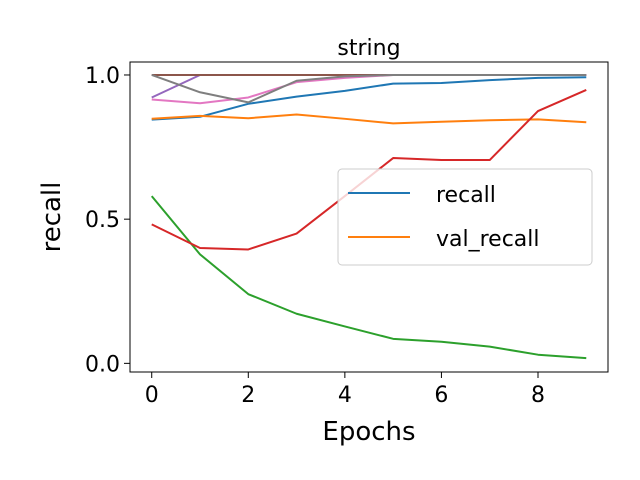  Describe the element at coordinates (102, 364) in the screenshot. I see `y-tick-label: 0.0` at that location.